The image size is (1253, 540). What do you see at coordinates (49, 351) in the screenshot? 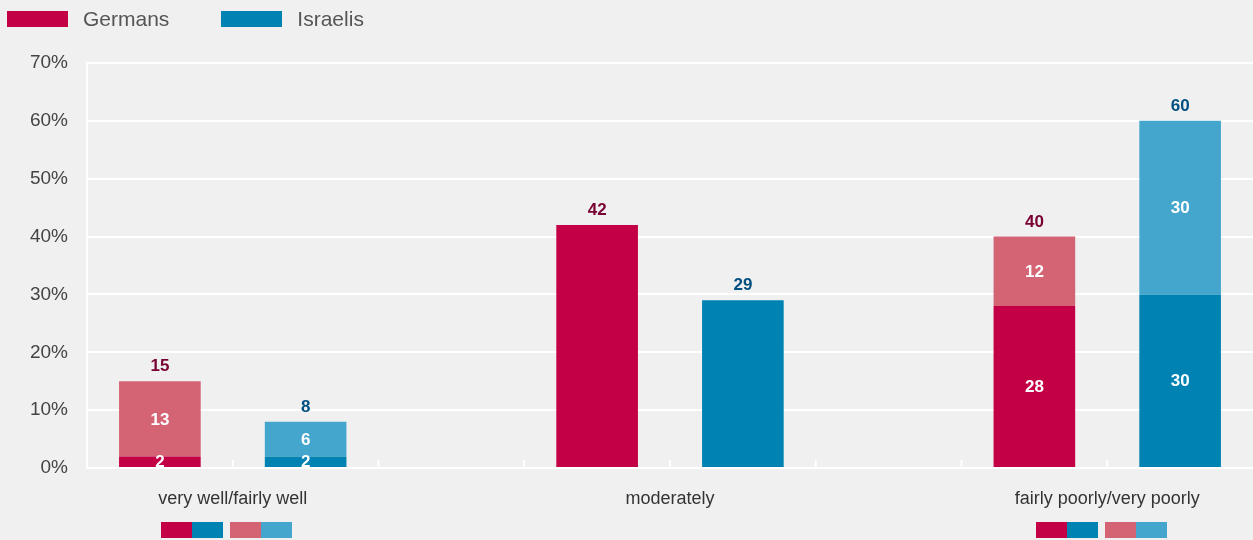
I see `y-tick-label: 20%` at bounding box center [49, 351].